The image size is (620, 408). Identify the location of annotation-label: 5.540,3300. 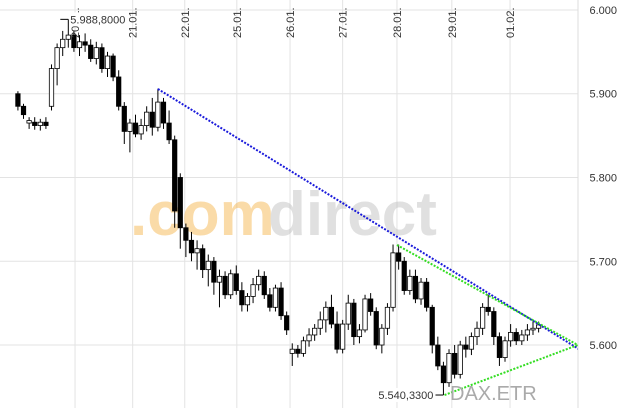
(405, 396).